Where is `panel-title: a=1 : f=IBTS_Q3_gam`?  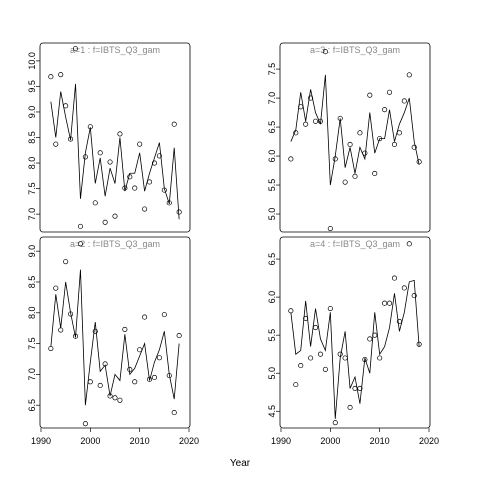 panel-title: a=1 : f=IBTS_Q3_gam is located at coordinates (115, 50).